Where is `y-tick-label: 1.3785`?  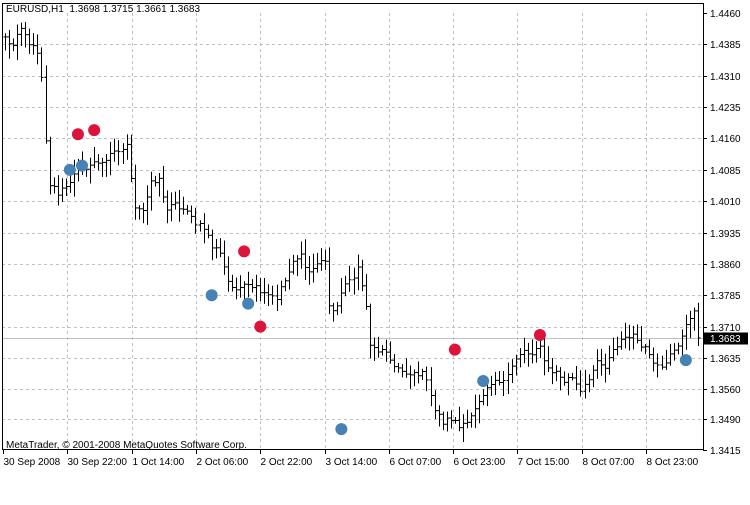
y-tick-label: 1.3785 is located at coordinates (725, 296).